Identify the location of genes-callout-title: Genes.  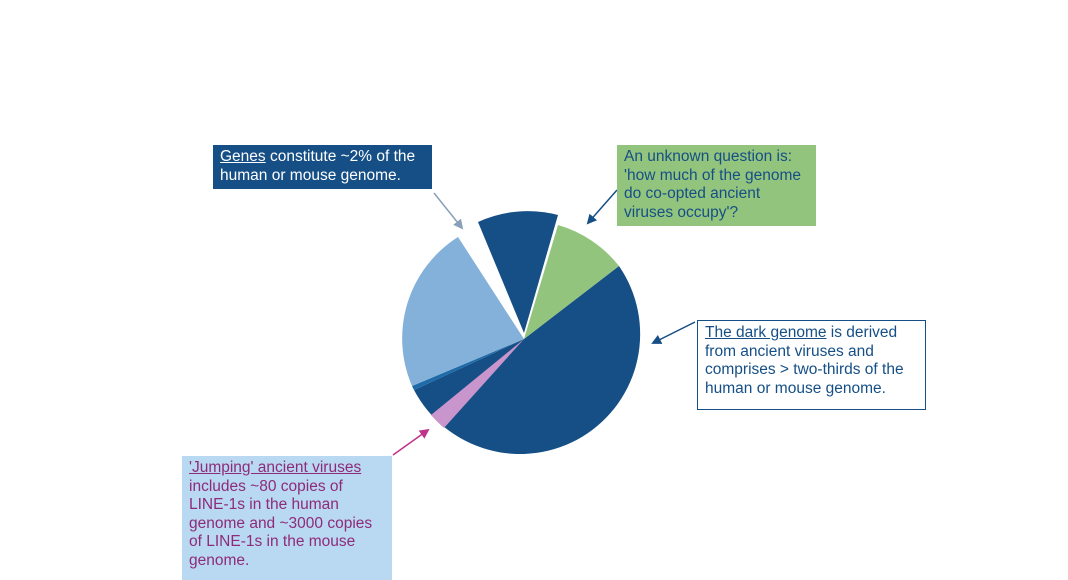
(243, 156).